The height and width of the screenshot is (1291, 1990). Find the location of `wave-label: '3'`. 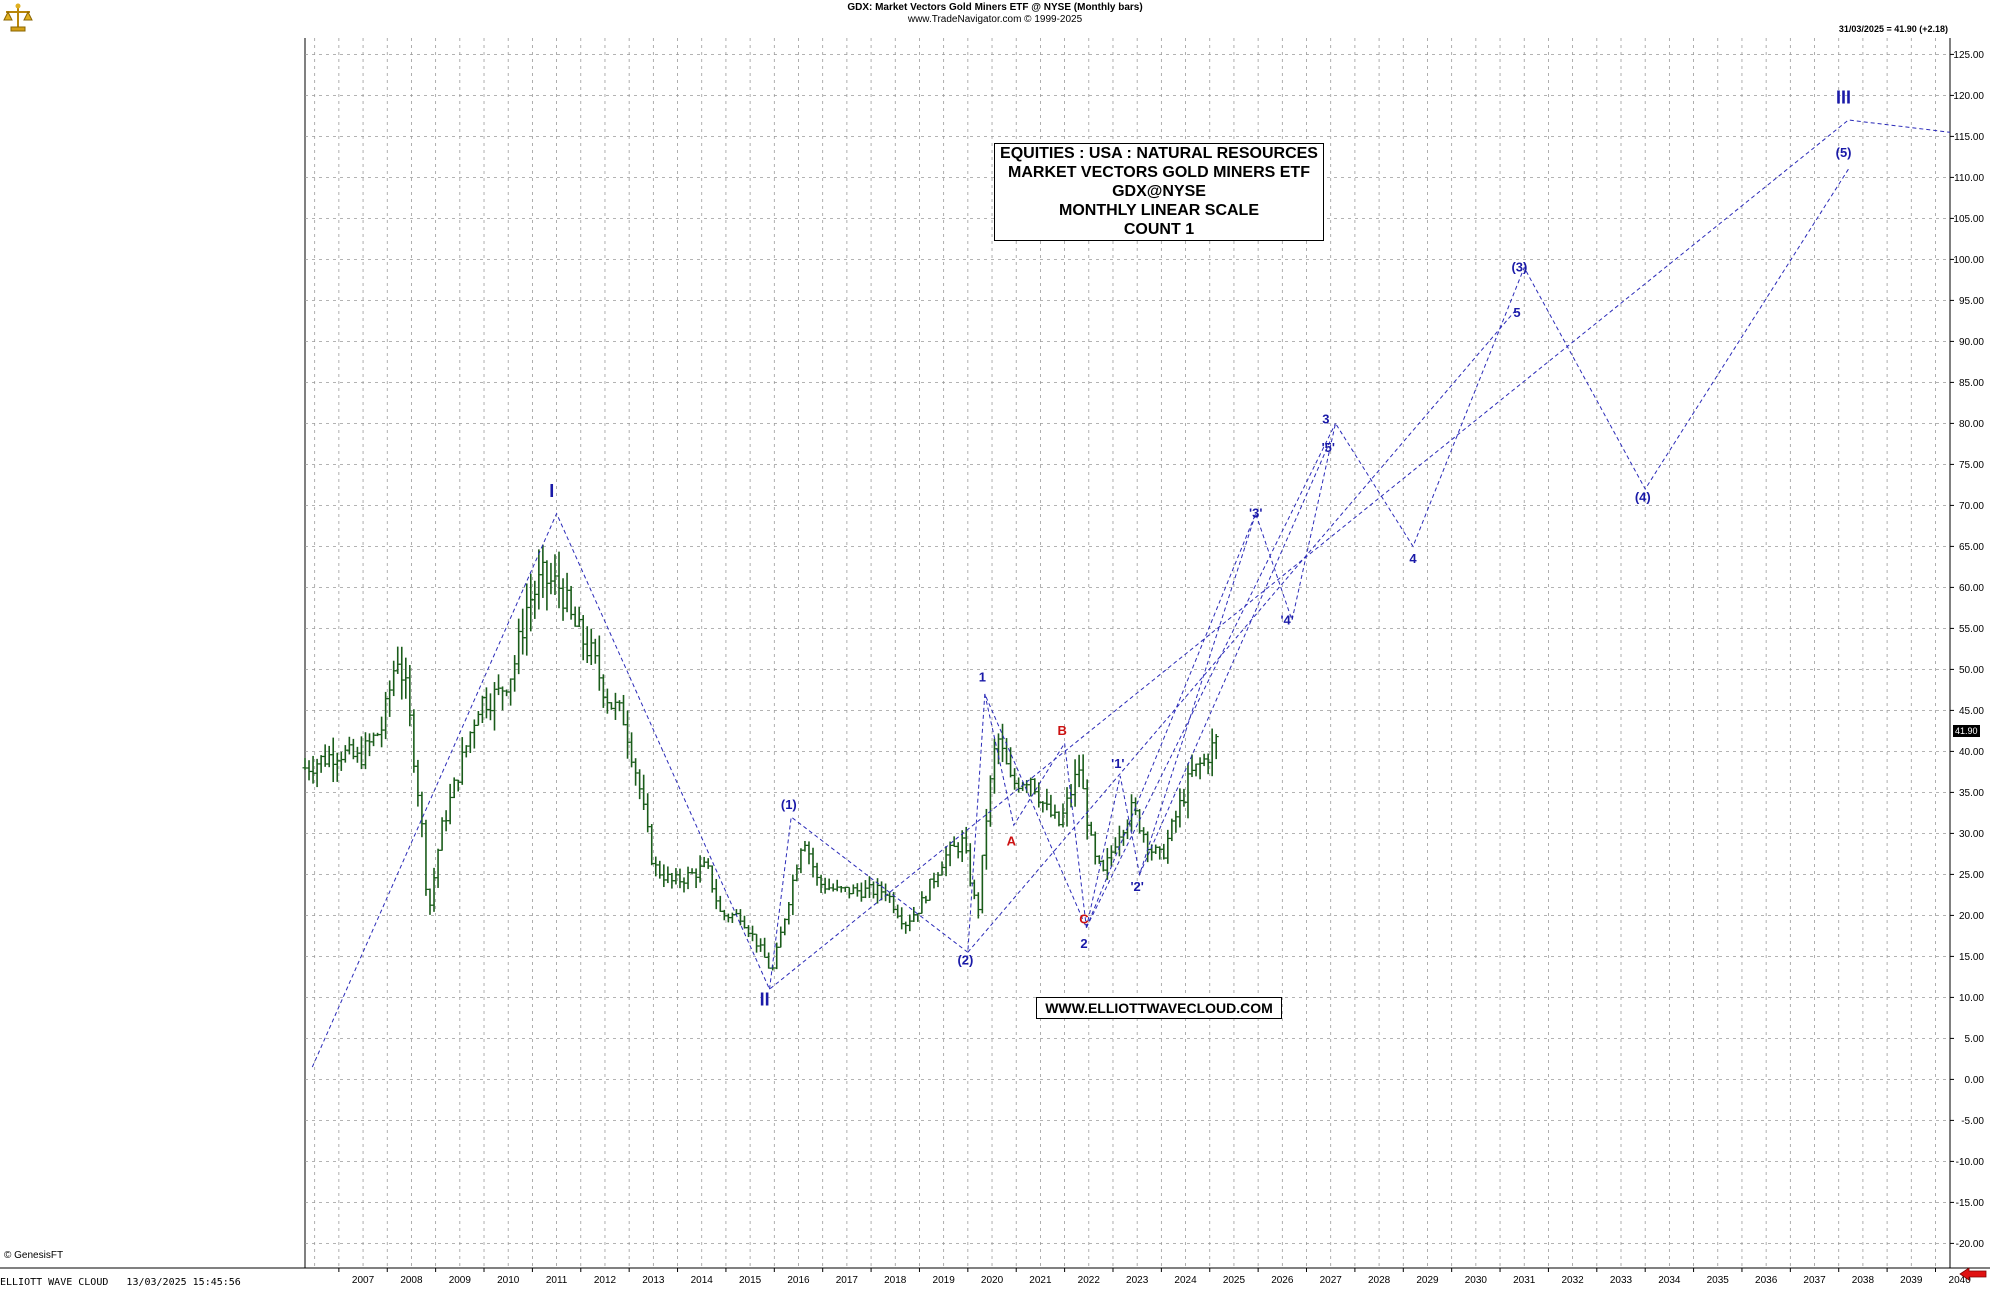

wave-label: '3' is located at coordinates (1255, 513).